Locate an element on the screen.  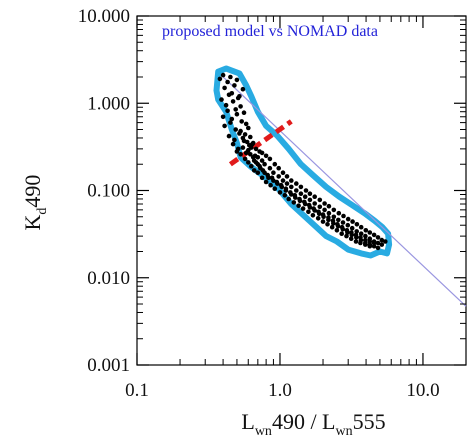
y-axis-title: Kd490 is located at coordinates (35, 203).